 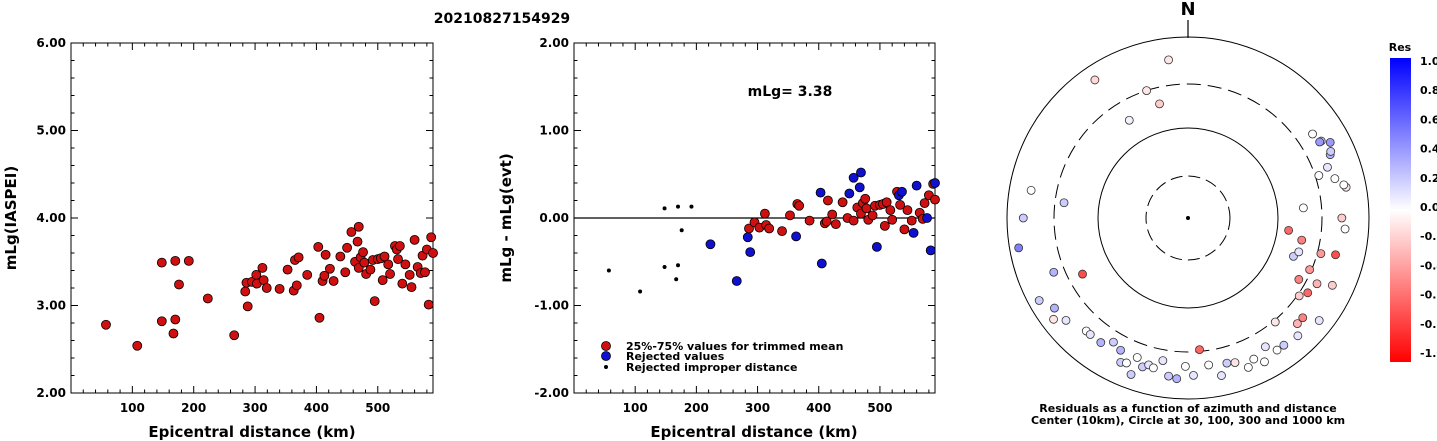 What do you see at coordinates (551, 393) in the screenshot?
I see `mid-ytick-label: -2.00` at bounding box center [551, 393].